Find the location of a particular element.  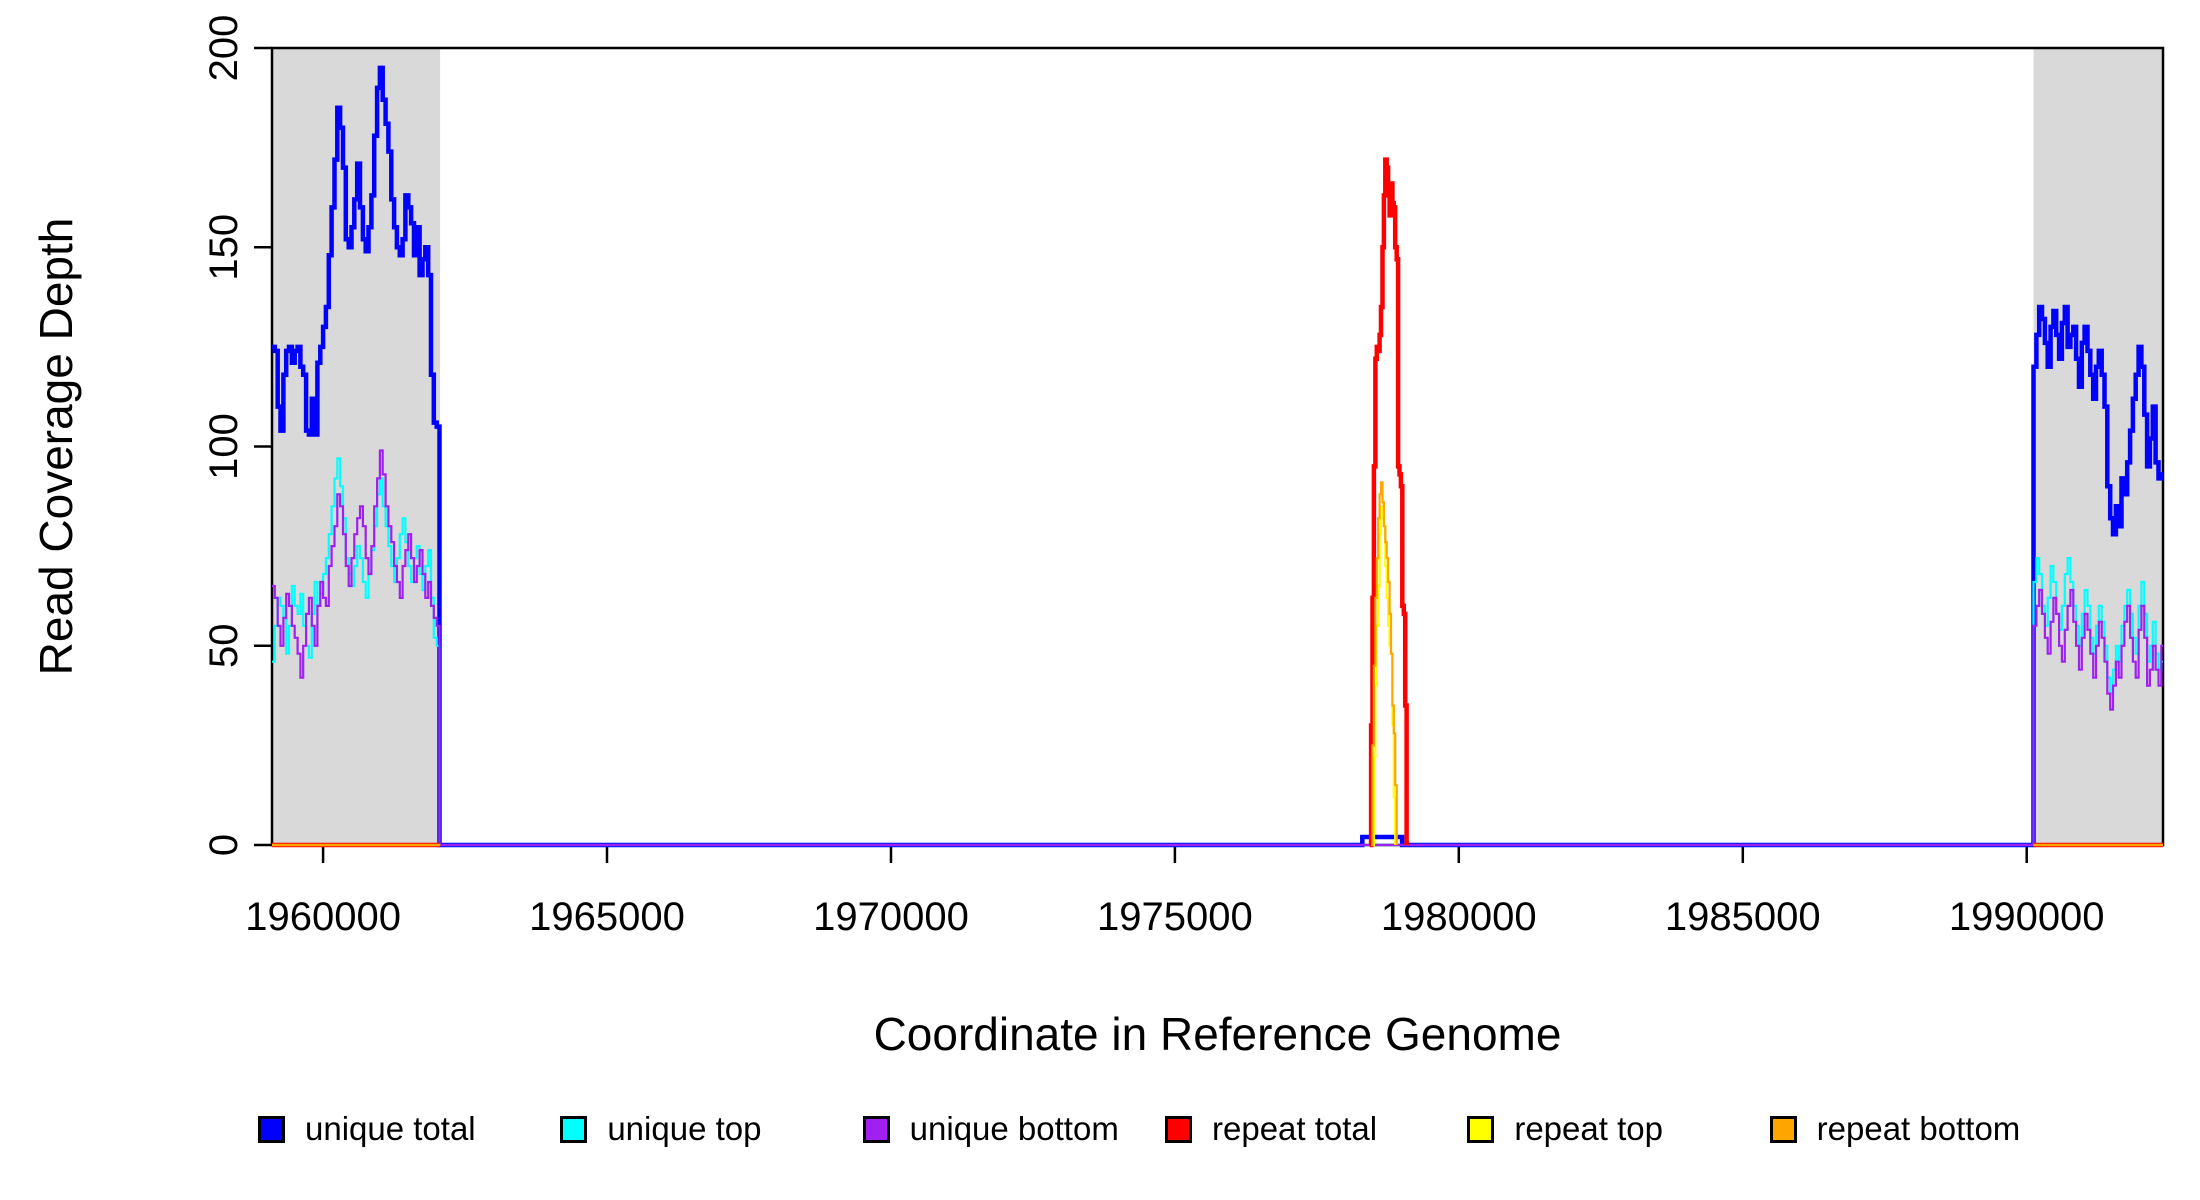

y-tick-label: 0 is located at coordinates (224, 845).